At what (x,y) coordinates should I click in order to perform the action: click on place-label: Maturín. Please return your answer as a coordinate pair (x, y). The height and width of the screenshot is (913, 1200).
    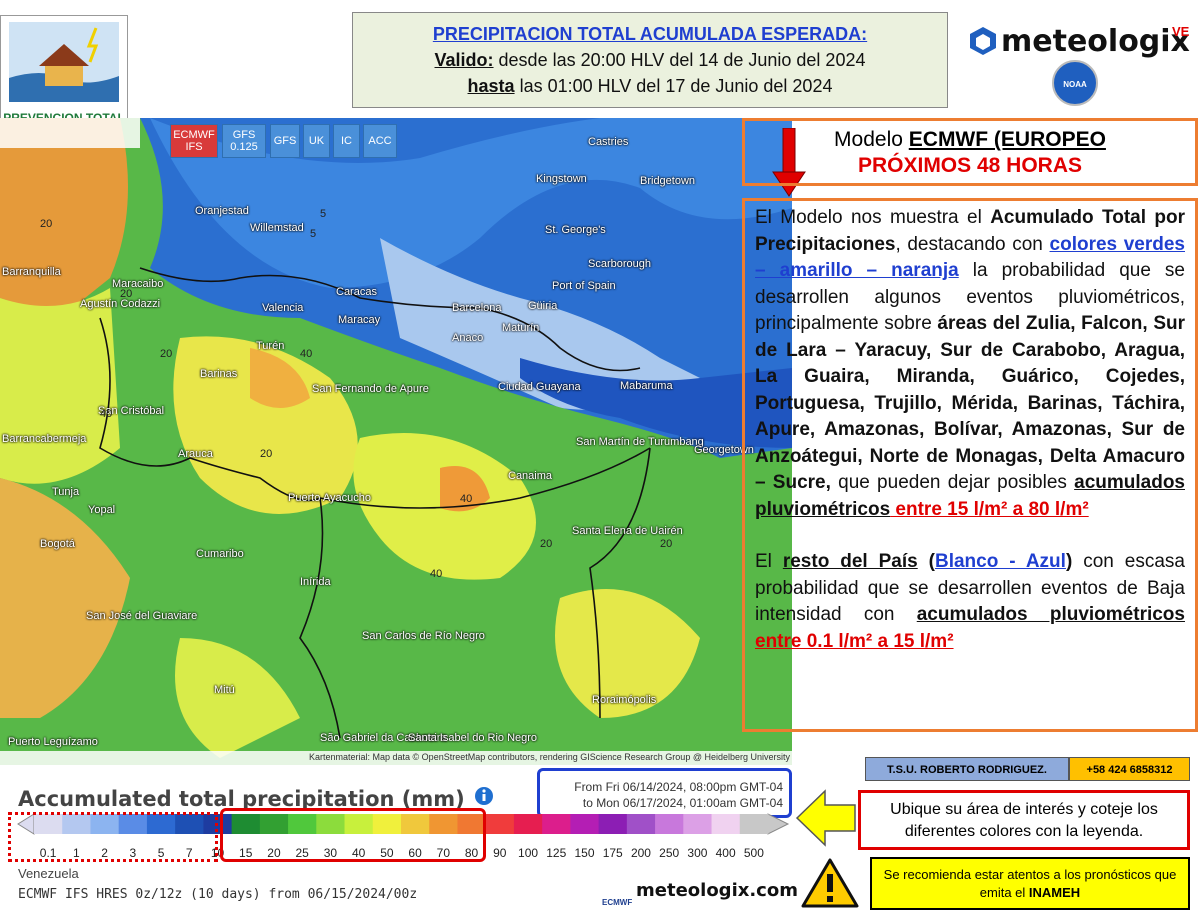
    Looking at the image, I should click on (521, 328).